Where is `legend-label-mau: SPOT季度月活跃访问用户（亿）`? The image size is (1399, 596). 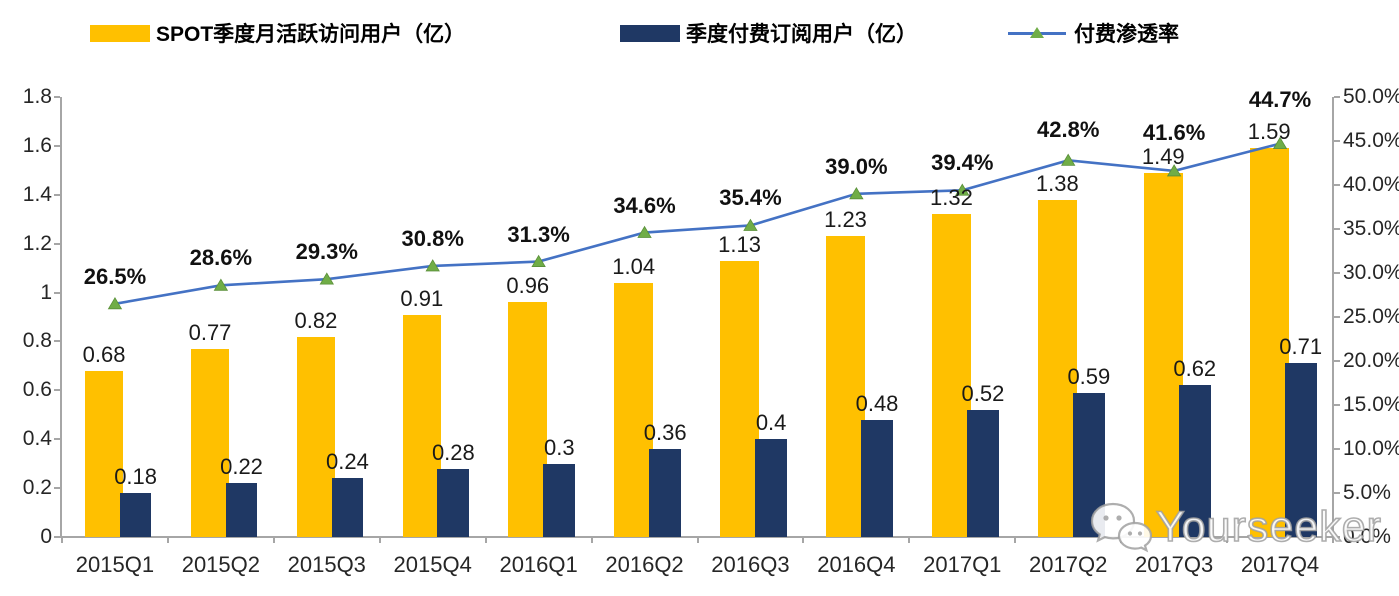
legend-label-mau: SPOT季度月活跃访问用户（亿） is located at coordinates (311, 34).